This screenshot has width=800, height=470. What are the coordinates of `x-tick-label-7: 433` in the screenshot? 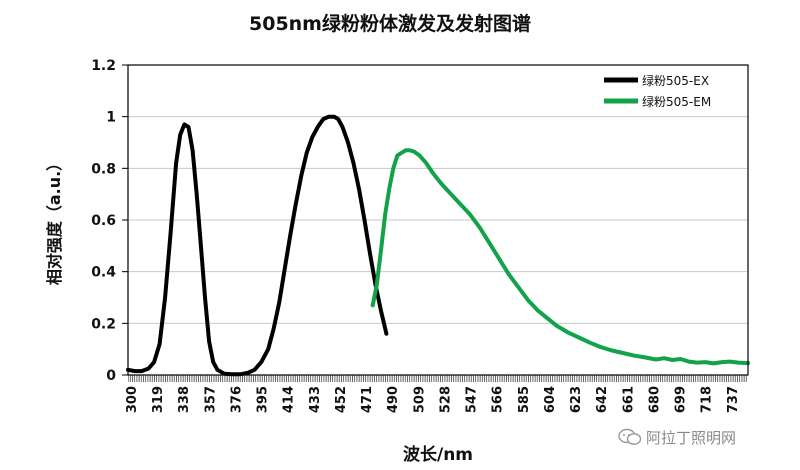 It's located at (315, 399).